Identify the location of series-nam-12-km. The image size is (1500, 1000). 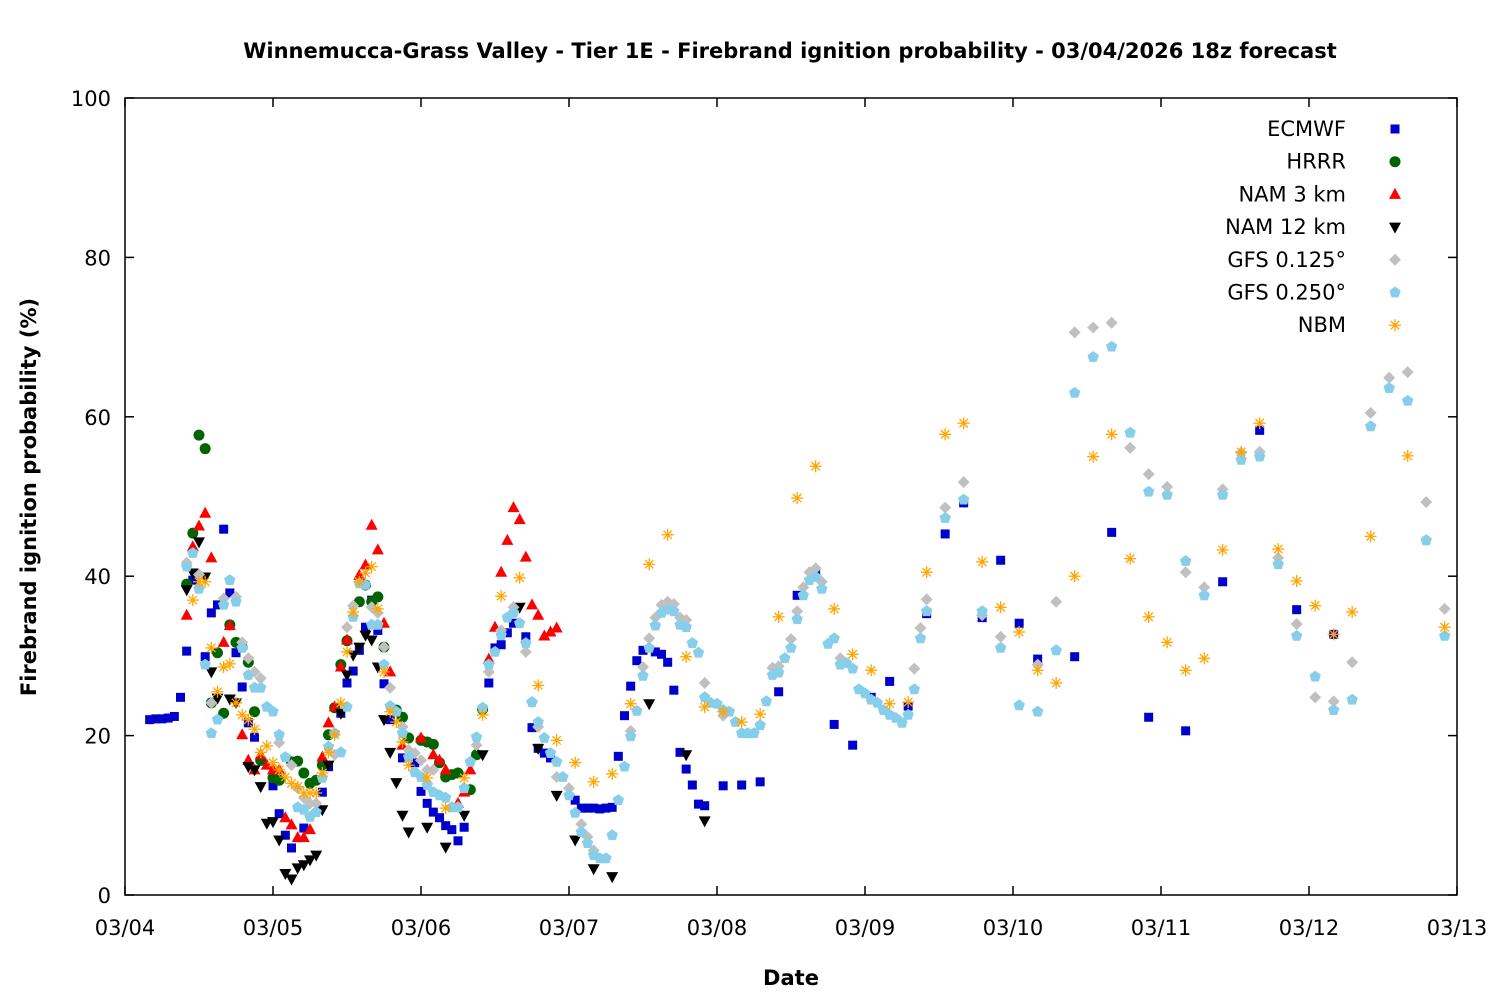
(445, 711).